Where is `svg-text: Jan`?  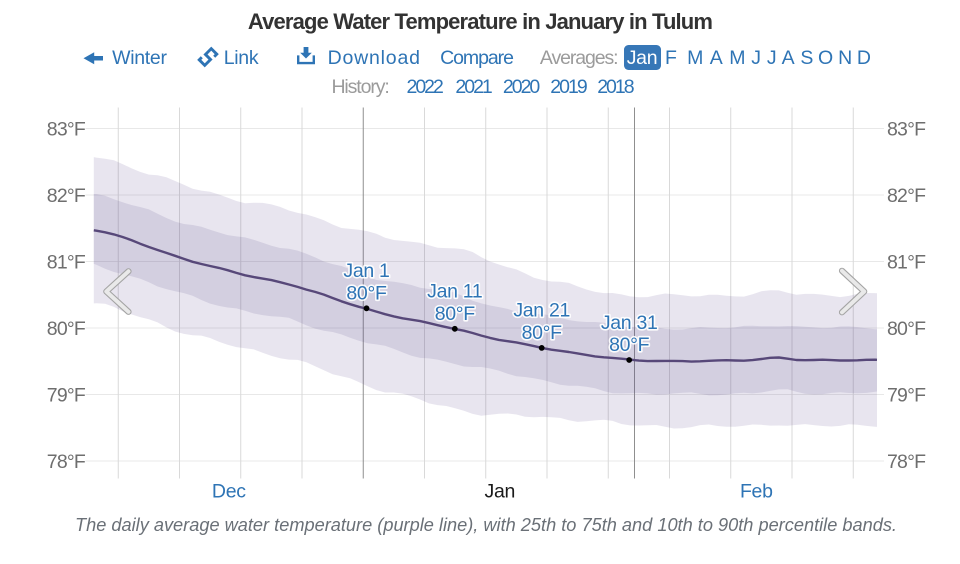 svg-text: Jan is located at coordinates (500, 491).